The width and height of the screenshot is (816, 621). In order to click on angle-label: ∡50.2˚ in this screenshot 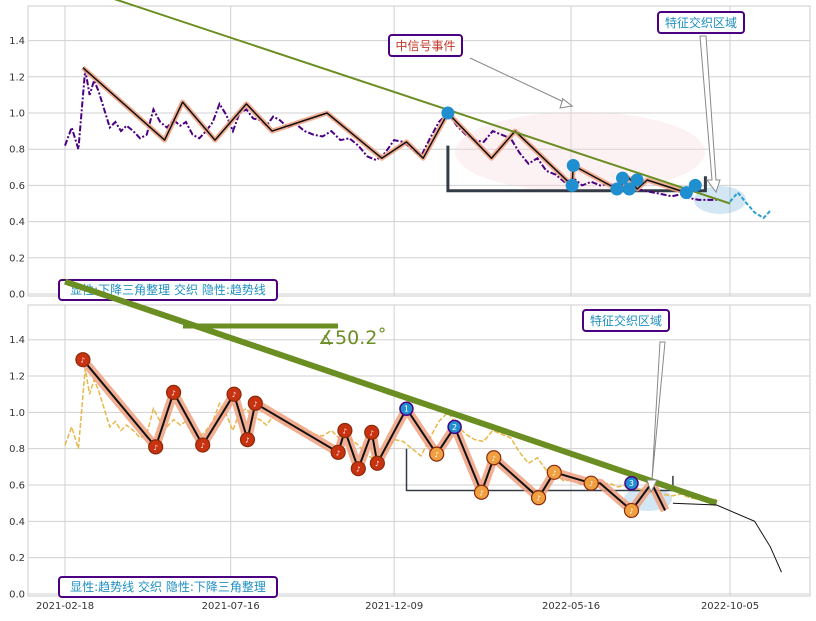, I will do `click(352, 338)`.